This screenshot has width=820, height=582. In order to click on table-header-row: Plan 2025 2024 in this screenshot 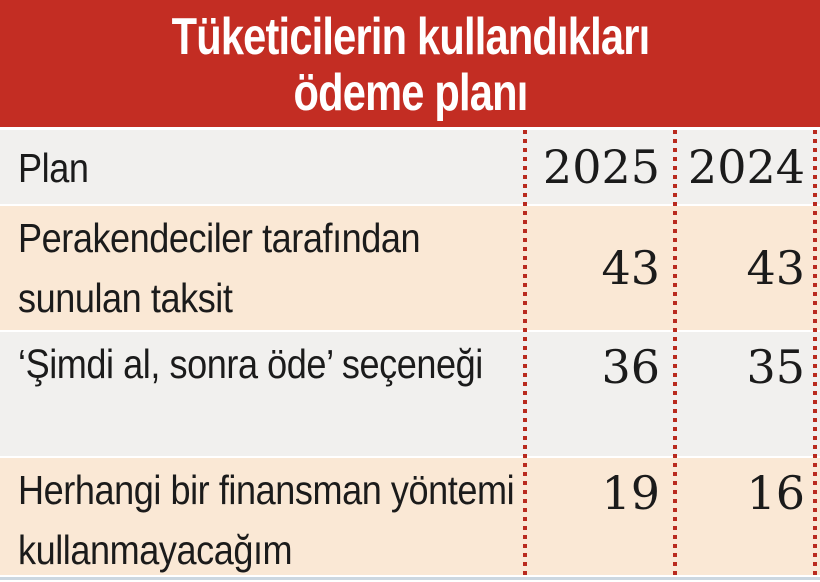, I will do `click(410, 167)`.